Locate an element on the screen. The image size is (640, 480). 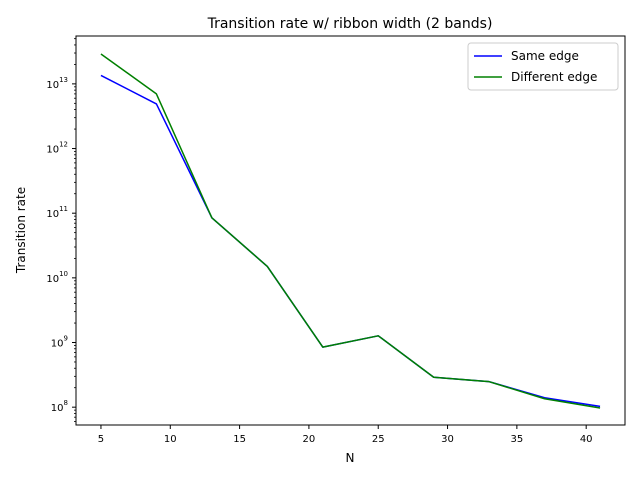
x-tick-label: 10 is located at coordinates (170, 439).